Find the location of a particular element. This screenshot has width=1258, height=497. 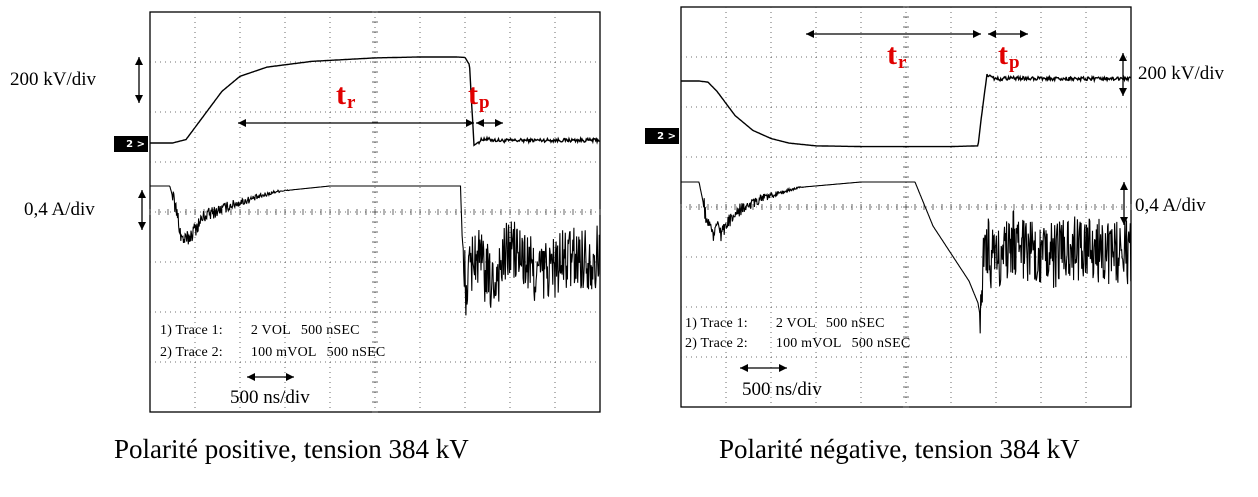

caption-positive: Polarité positive, tension 384 kV is located at coordinates (291, 449).